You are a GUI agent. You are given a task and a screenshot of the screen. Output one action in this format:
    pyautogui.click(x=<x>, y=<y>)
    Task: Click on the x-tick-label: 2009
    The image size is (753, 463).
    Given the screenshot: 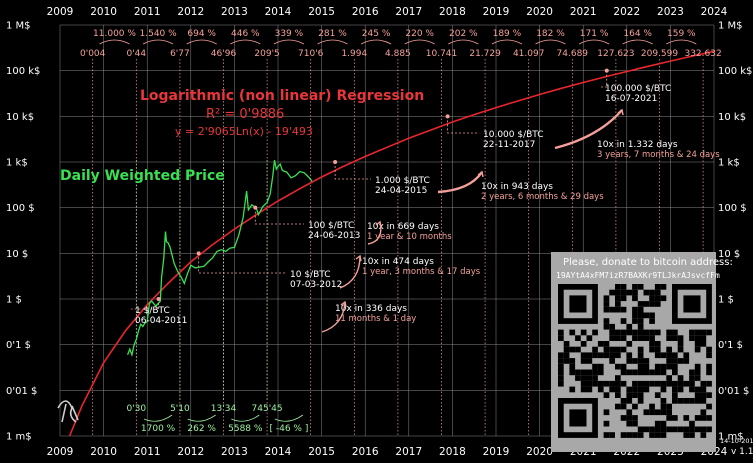 What is the action you would take?
    pyautogui.click(x=60, y=12)
    